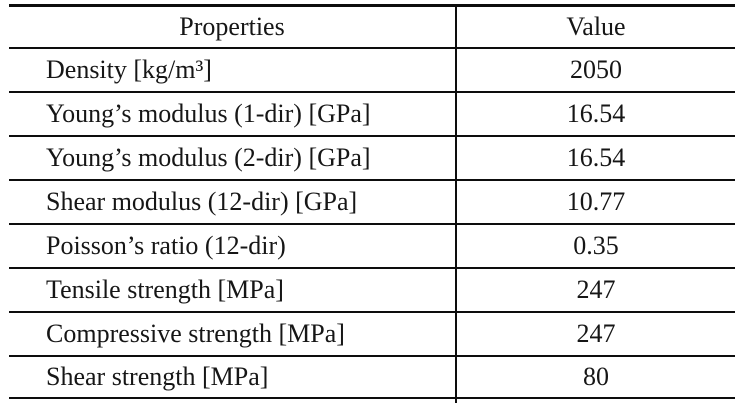  What do you see at coordinates (372, 157) in the screenshot?
I see `table-row: Young’s modulus (2-dir) [GPa] 16.54` at bounding box center [372, 157].